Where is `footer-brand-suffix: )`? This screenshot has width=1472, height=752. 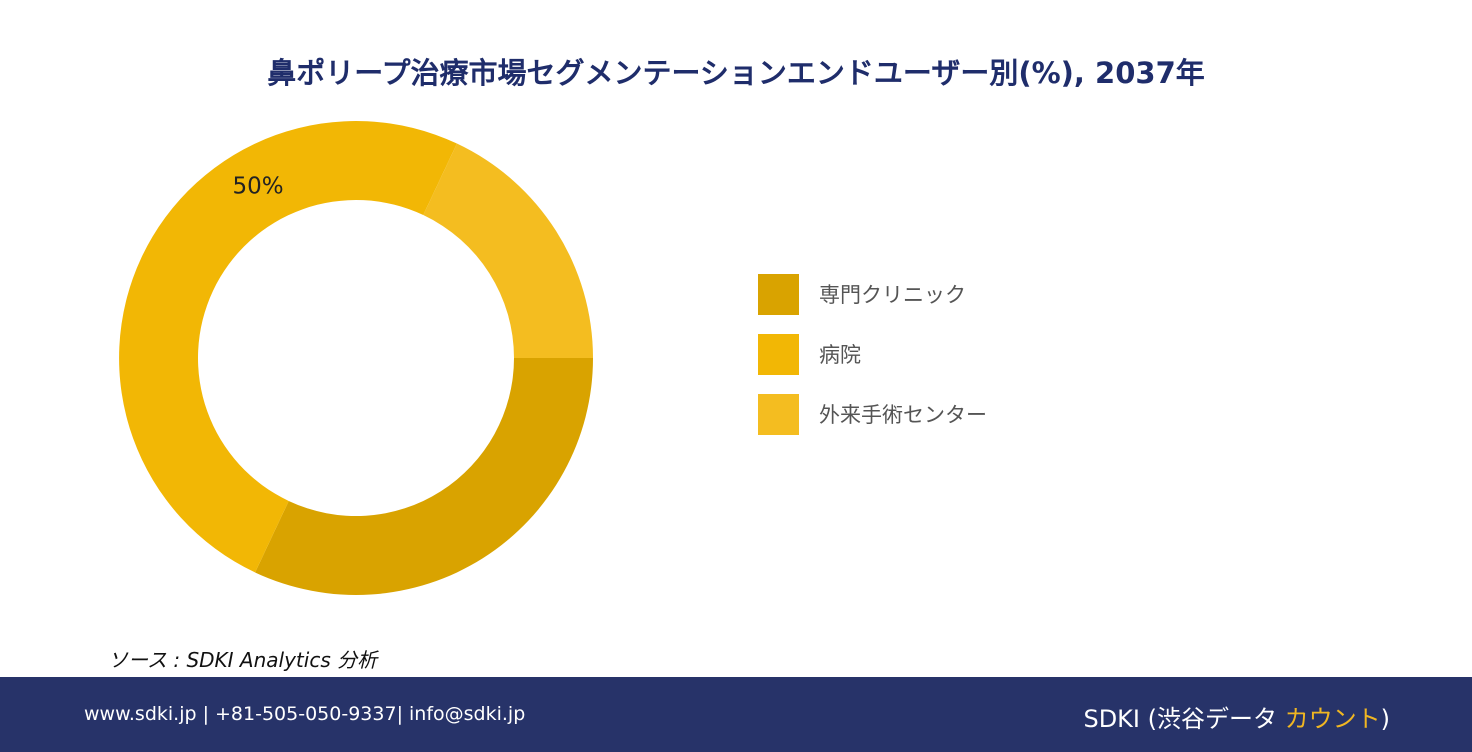
footer-brand-suffix: ) is located at coordinates (1385, 719).